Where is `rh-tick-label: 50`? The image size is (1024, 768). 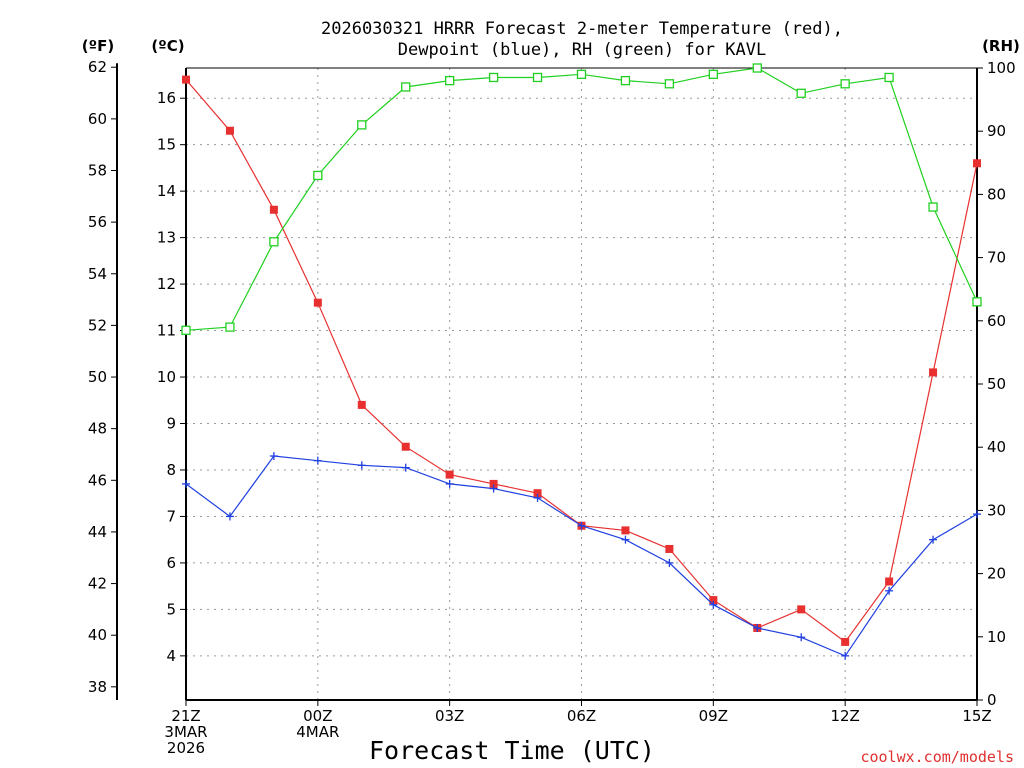 rh-tick-label: 50 is located at coordinates (996, 384).